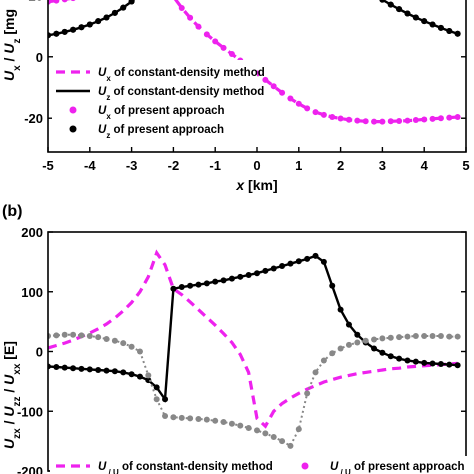 The image size is (474, 474). I want to click on x-tick-label: 3, so click(382, 165).